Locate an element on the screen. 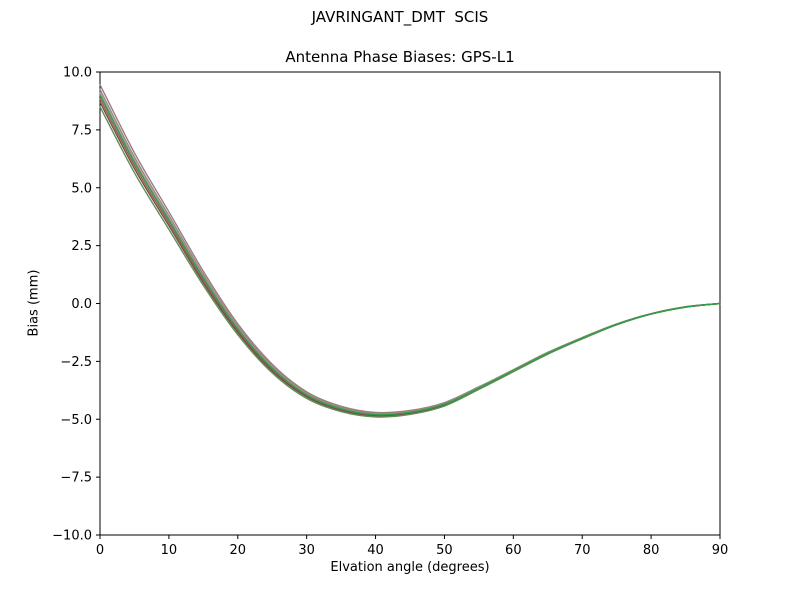 Image resolution: width=800 pixels, height=600 pixels. x-tick-label: 80 is located at coordinates (651, 550).